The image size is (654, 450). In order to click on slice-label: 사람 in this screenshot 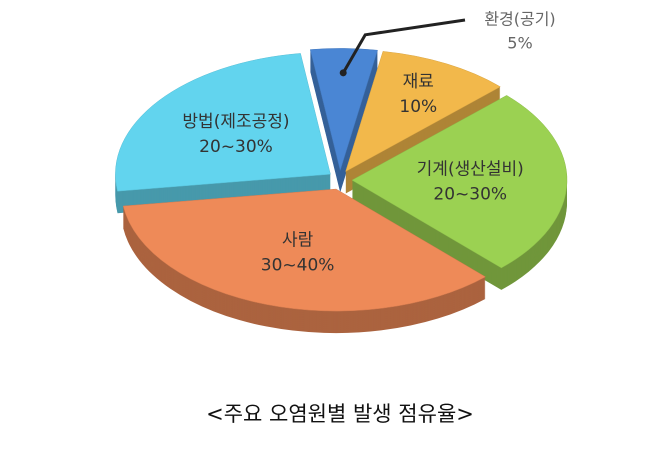, I will do `click(298, 241)`.